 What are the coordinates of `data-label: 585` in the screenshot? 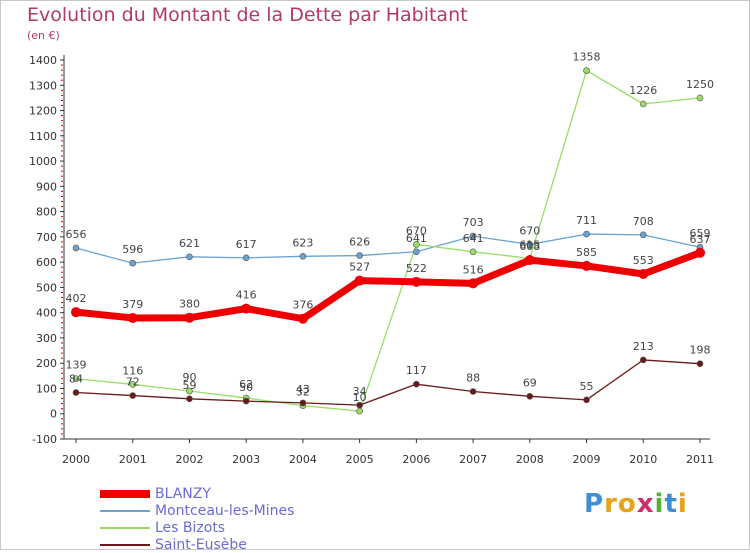 It's located at (586, 252).